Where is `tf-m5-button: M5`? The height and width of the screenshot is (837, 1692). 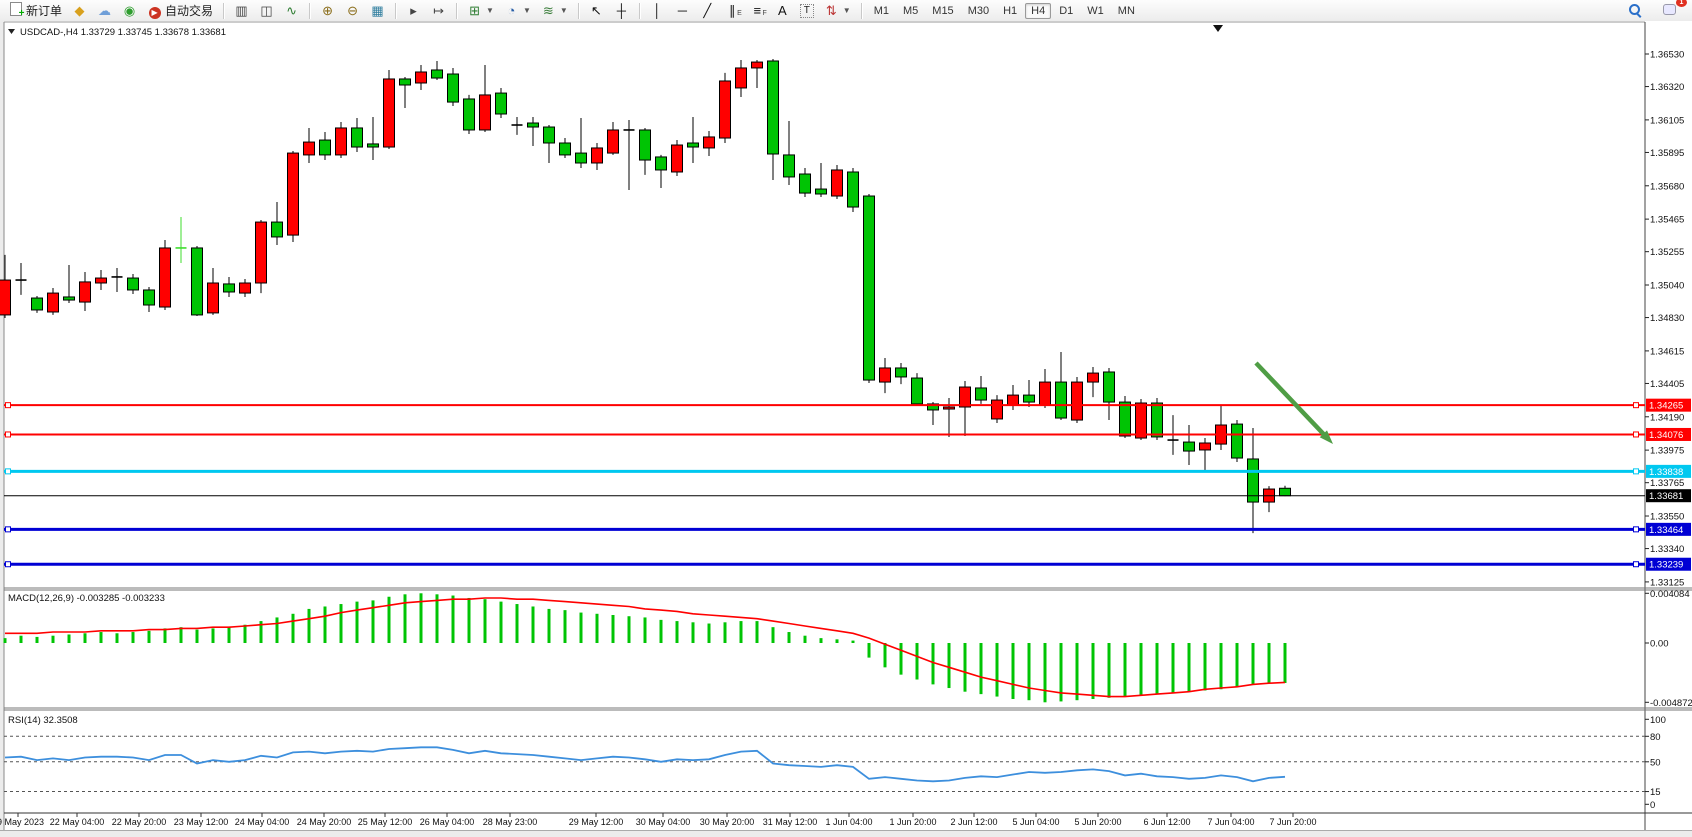
tf-m5-button: M5 is located at coordinates (911, 10).